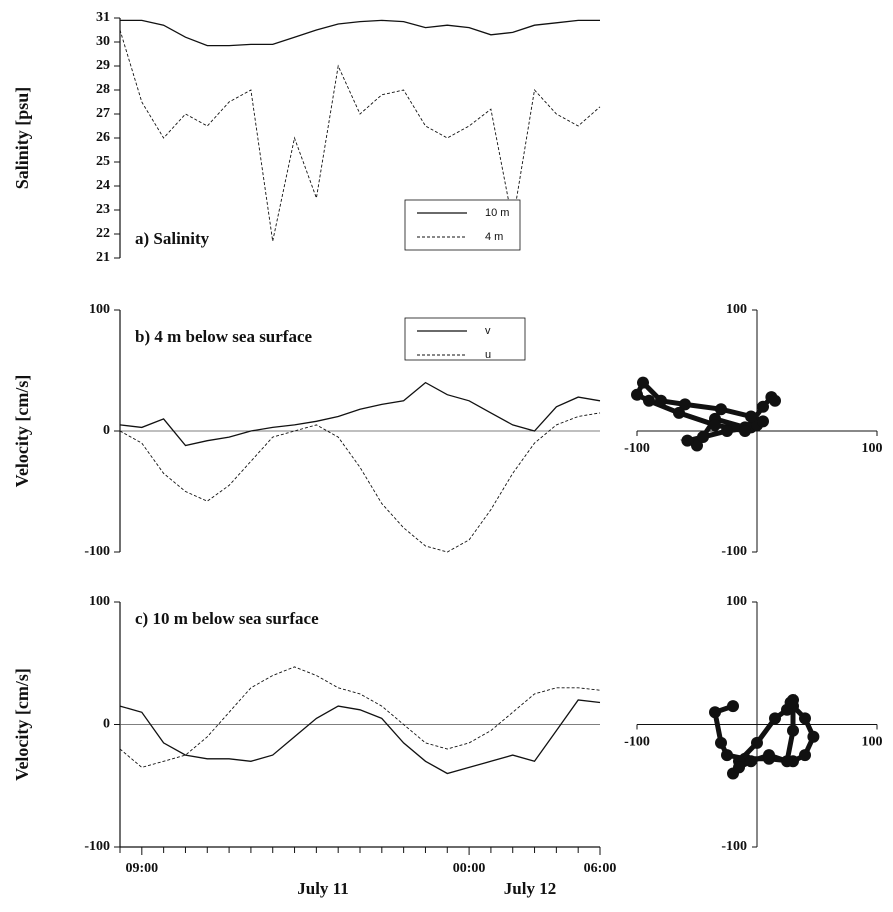 The width and height of the screenshot is (893, 912). What do you see at coordinates (488, 355) in the screenshot?
I see `legend-label: u` at bounding box center [488, 355].